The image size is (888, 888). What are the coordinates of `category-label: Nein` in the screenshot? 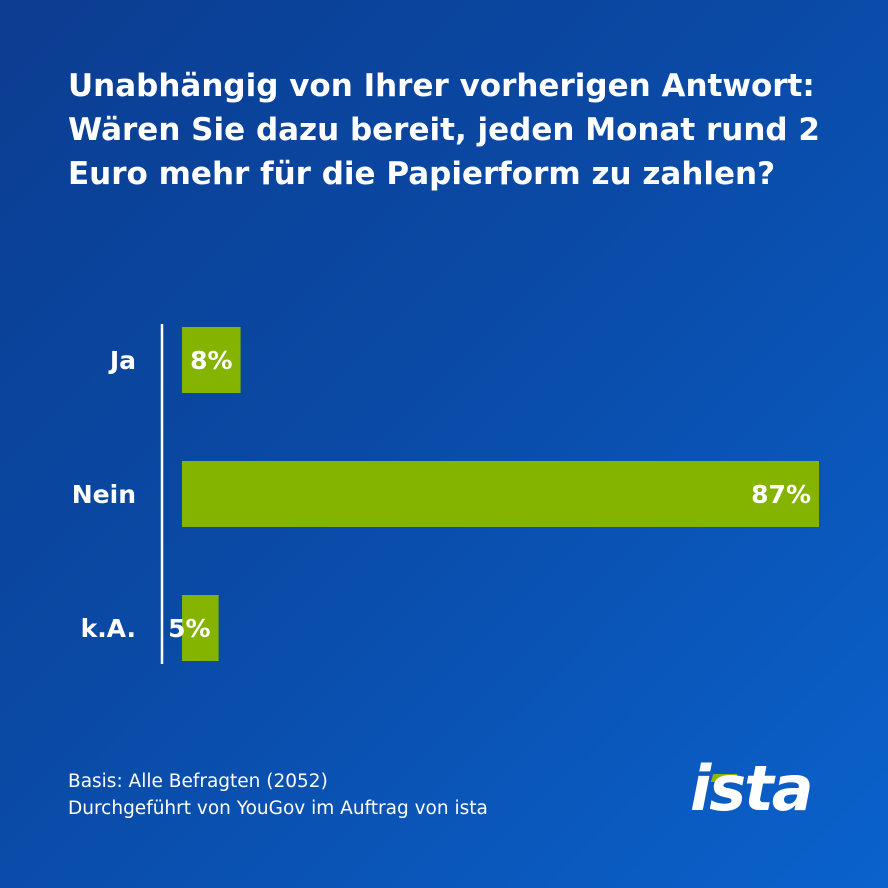 It's located at (104, 494).